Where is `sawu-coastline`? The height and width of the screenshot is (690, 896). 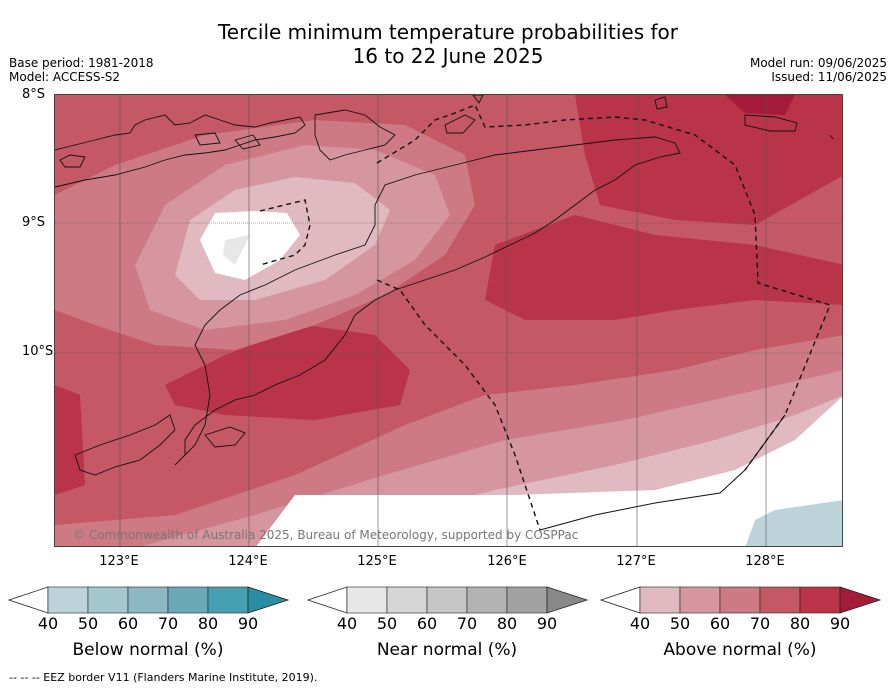
sawu-coastline is located at coordinates (125, 445).